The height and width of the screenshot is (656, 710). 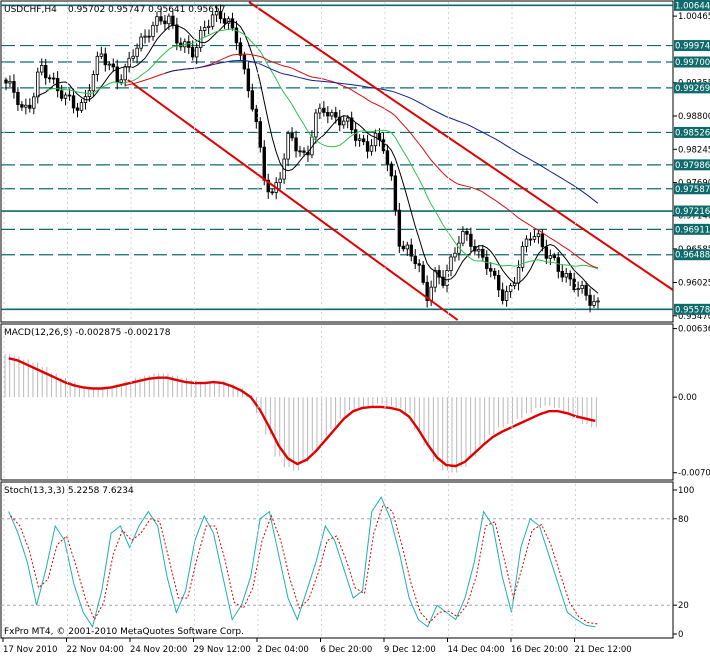 I want to click on stoch-tick-label: 100, so click(x=686, y=491).